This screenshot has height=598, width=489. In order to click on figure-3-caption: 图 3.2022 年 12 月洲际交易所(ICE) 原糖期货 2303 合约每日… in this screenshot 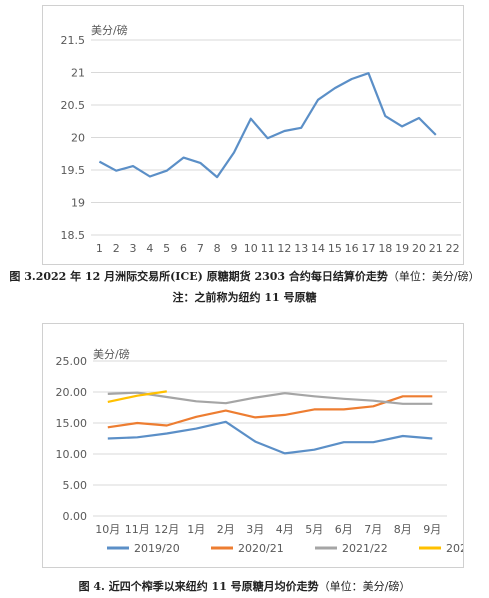, I will do `click(244, 276)`.